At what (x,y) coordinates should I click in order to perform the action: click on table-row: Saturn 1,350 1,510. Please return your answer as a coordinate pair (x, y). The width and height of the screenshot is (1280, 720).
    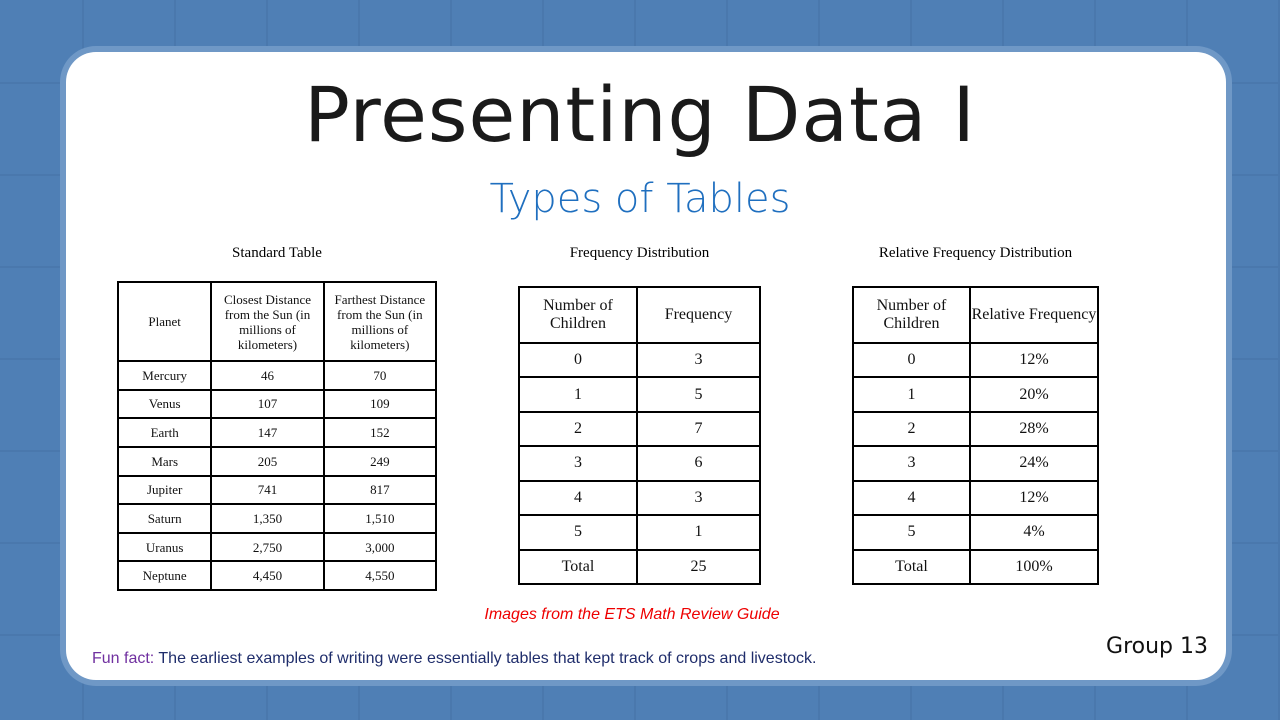
    Looking at the image, I should click on (277, 518).